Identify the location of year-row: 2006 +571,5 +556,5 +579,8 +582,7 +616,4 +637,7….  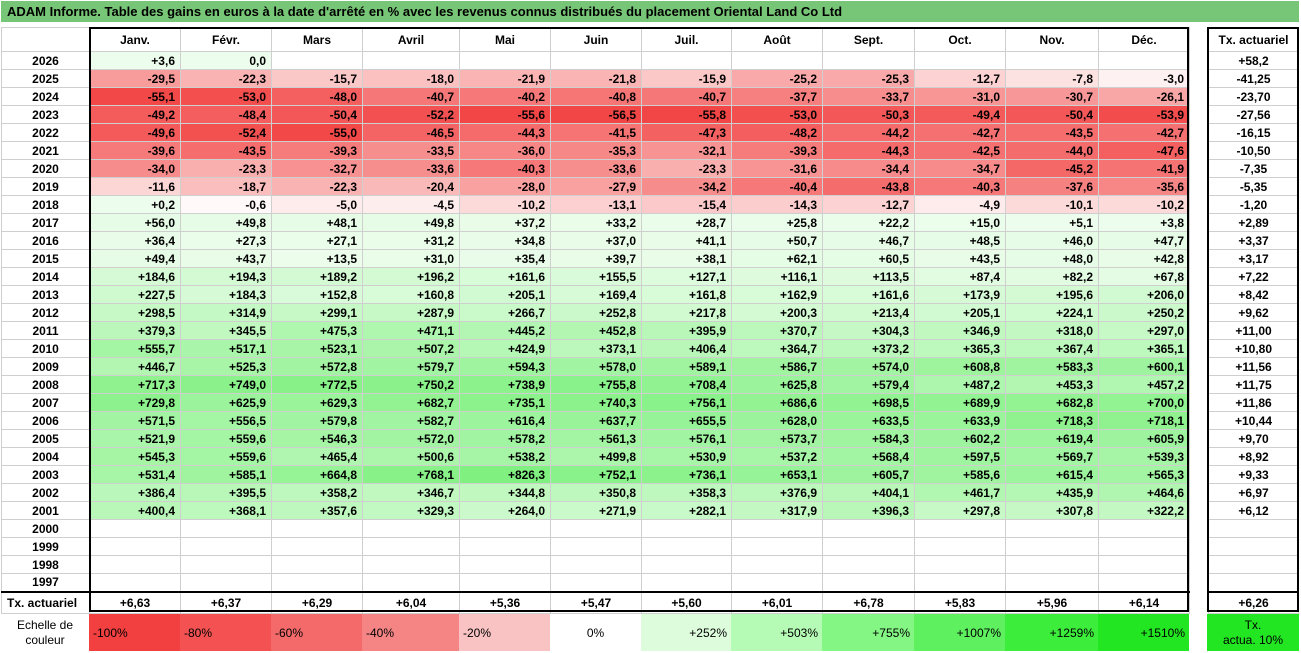
(595, 420).